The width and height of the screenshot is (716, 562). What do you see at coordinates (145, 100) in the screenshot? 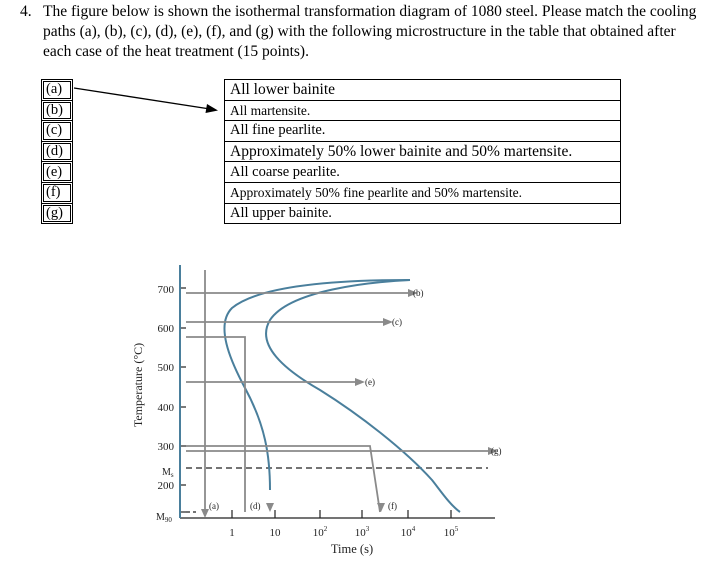
I see `match-arrow` at bounding box center [145, 100].